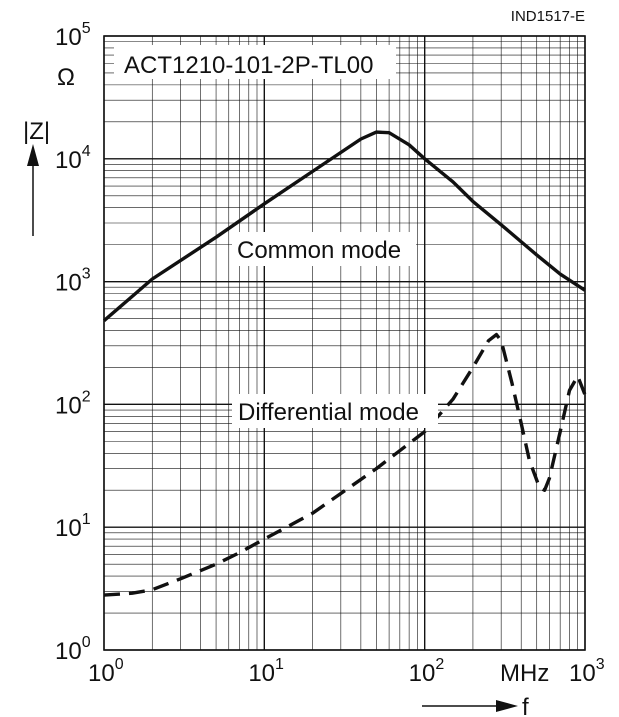 The width and height of the screenshot is (619, 717). I want to click on y-tick-label: 10³, so click(73, 281).